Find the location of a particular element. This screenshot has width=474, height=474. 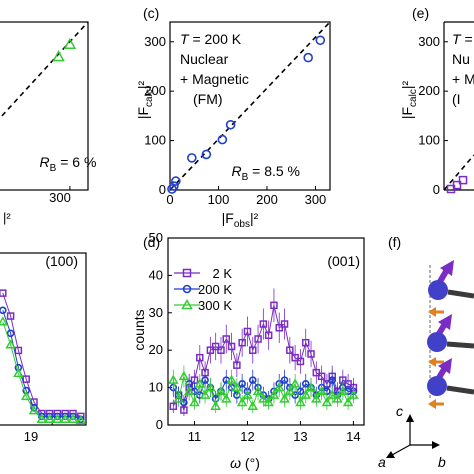

panel-e-ytick-label: 300 is located at coordinates (429, 41).